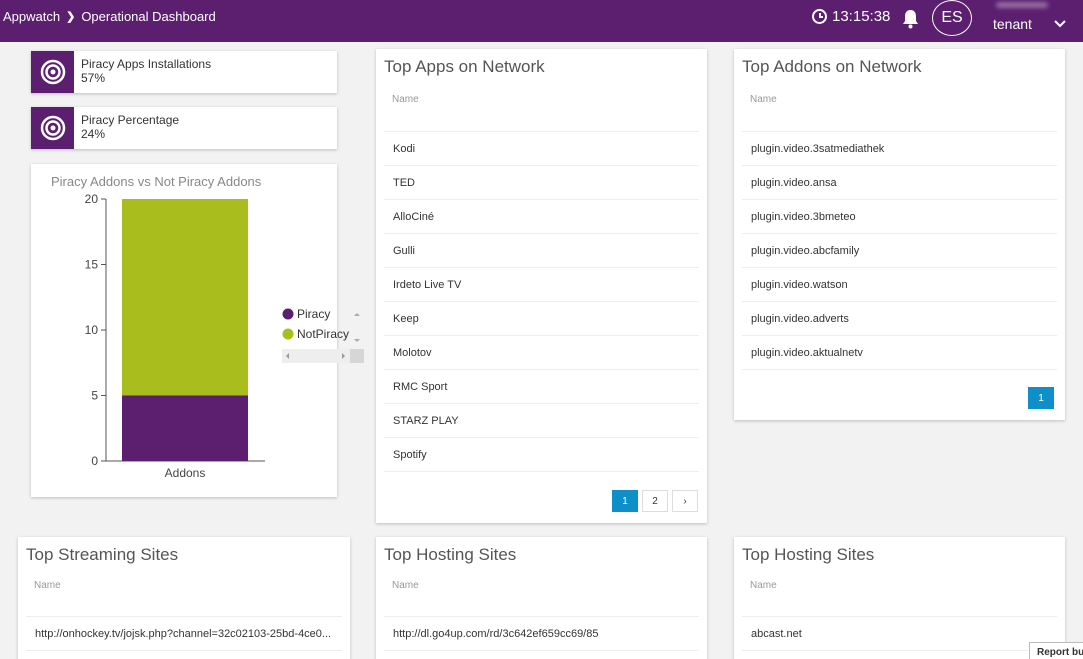  Describe the element at coordinates (148, 16) in the screenshot. I see `breadcrumb-page: Operational Dashboard` at that location.